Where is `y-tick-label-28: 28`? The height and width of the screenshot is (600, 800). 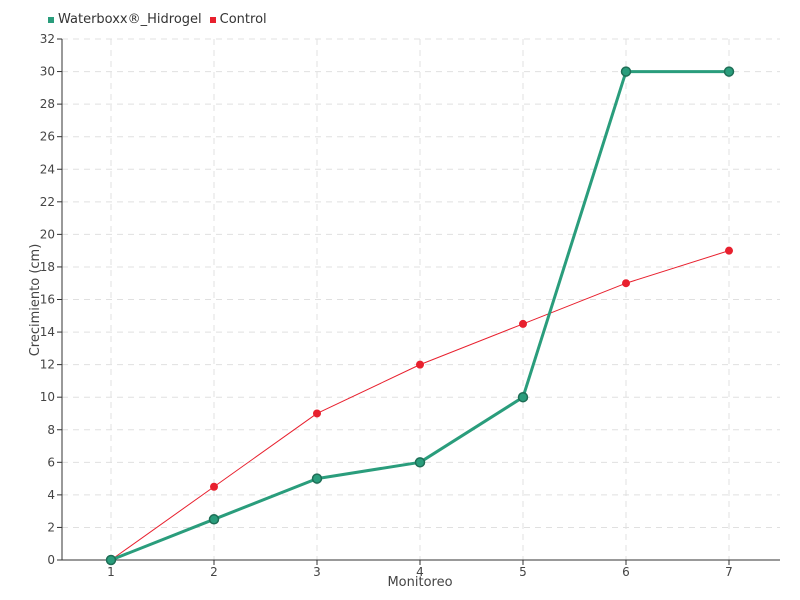 y-tick-label-28: 28 is located at coordinates (47, 104).